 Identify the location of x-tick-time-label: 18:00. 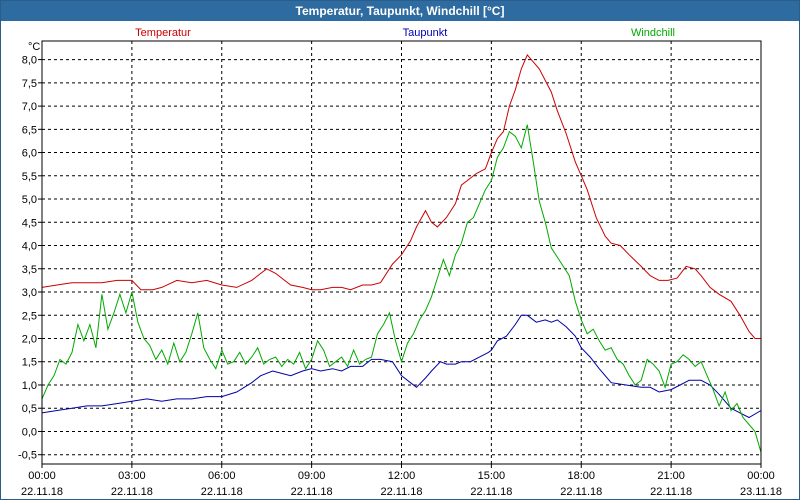
(581, 476).